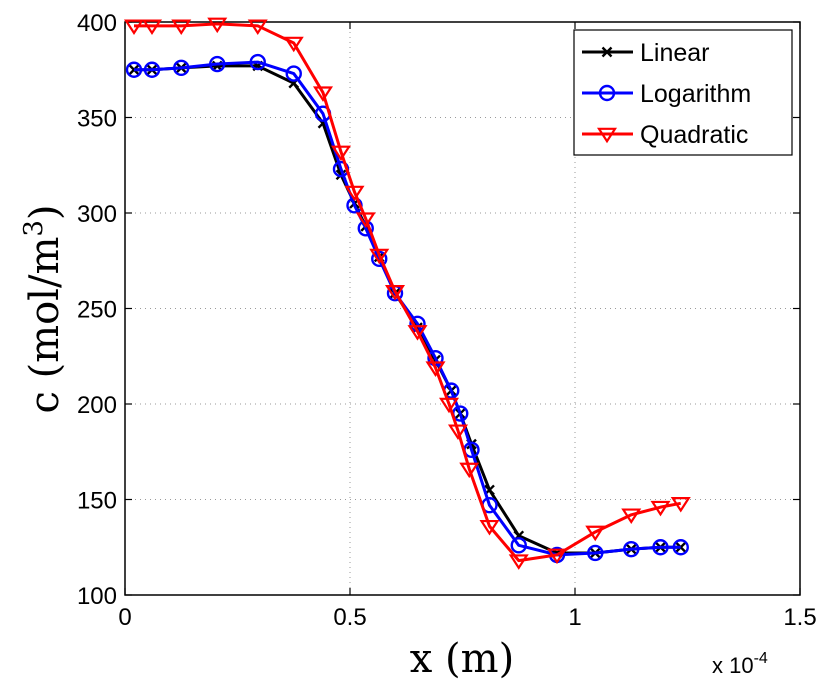  I want to click on legend-label-quadratic: Quadratic, so click(694, 135).